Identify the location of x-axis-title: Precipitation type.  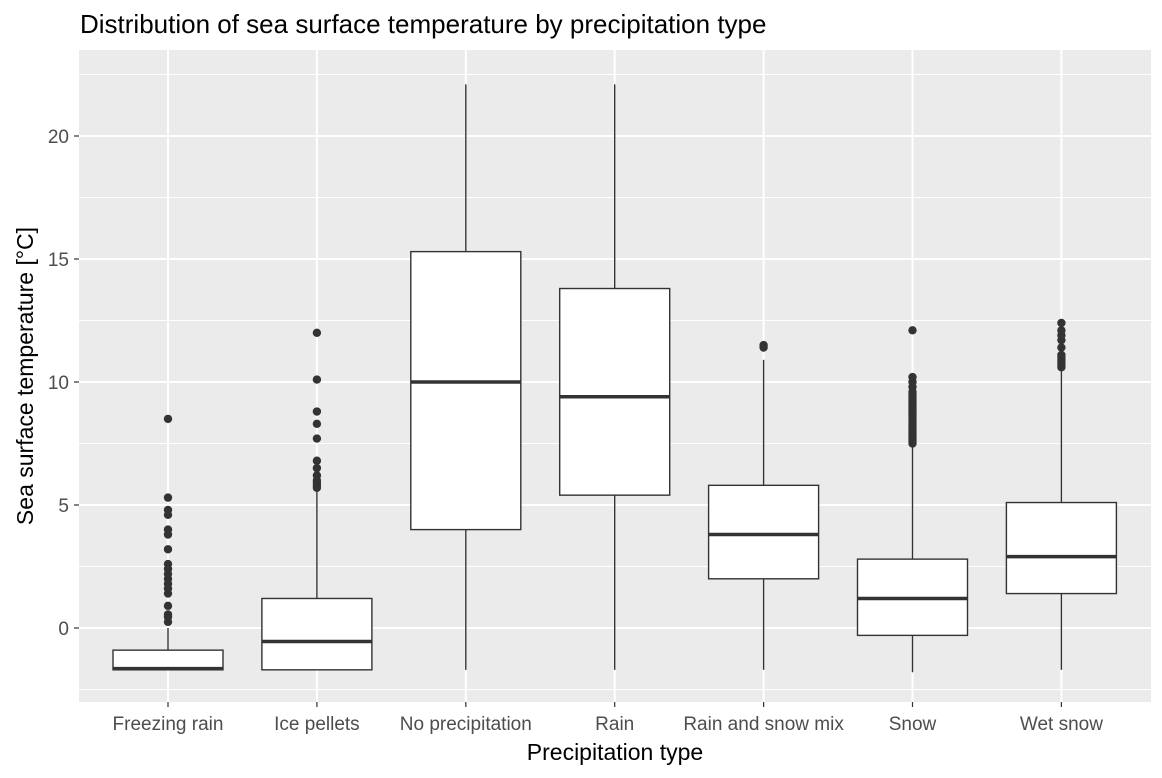
(615, 752).